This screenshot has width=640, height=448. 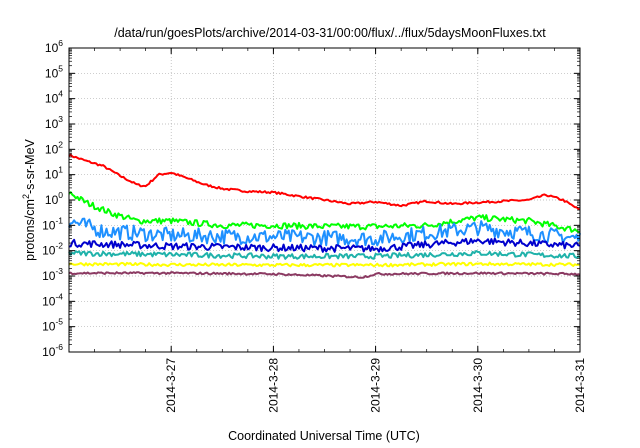 I want to click on y-tick-label: 10³, so click(x=54, y=122).